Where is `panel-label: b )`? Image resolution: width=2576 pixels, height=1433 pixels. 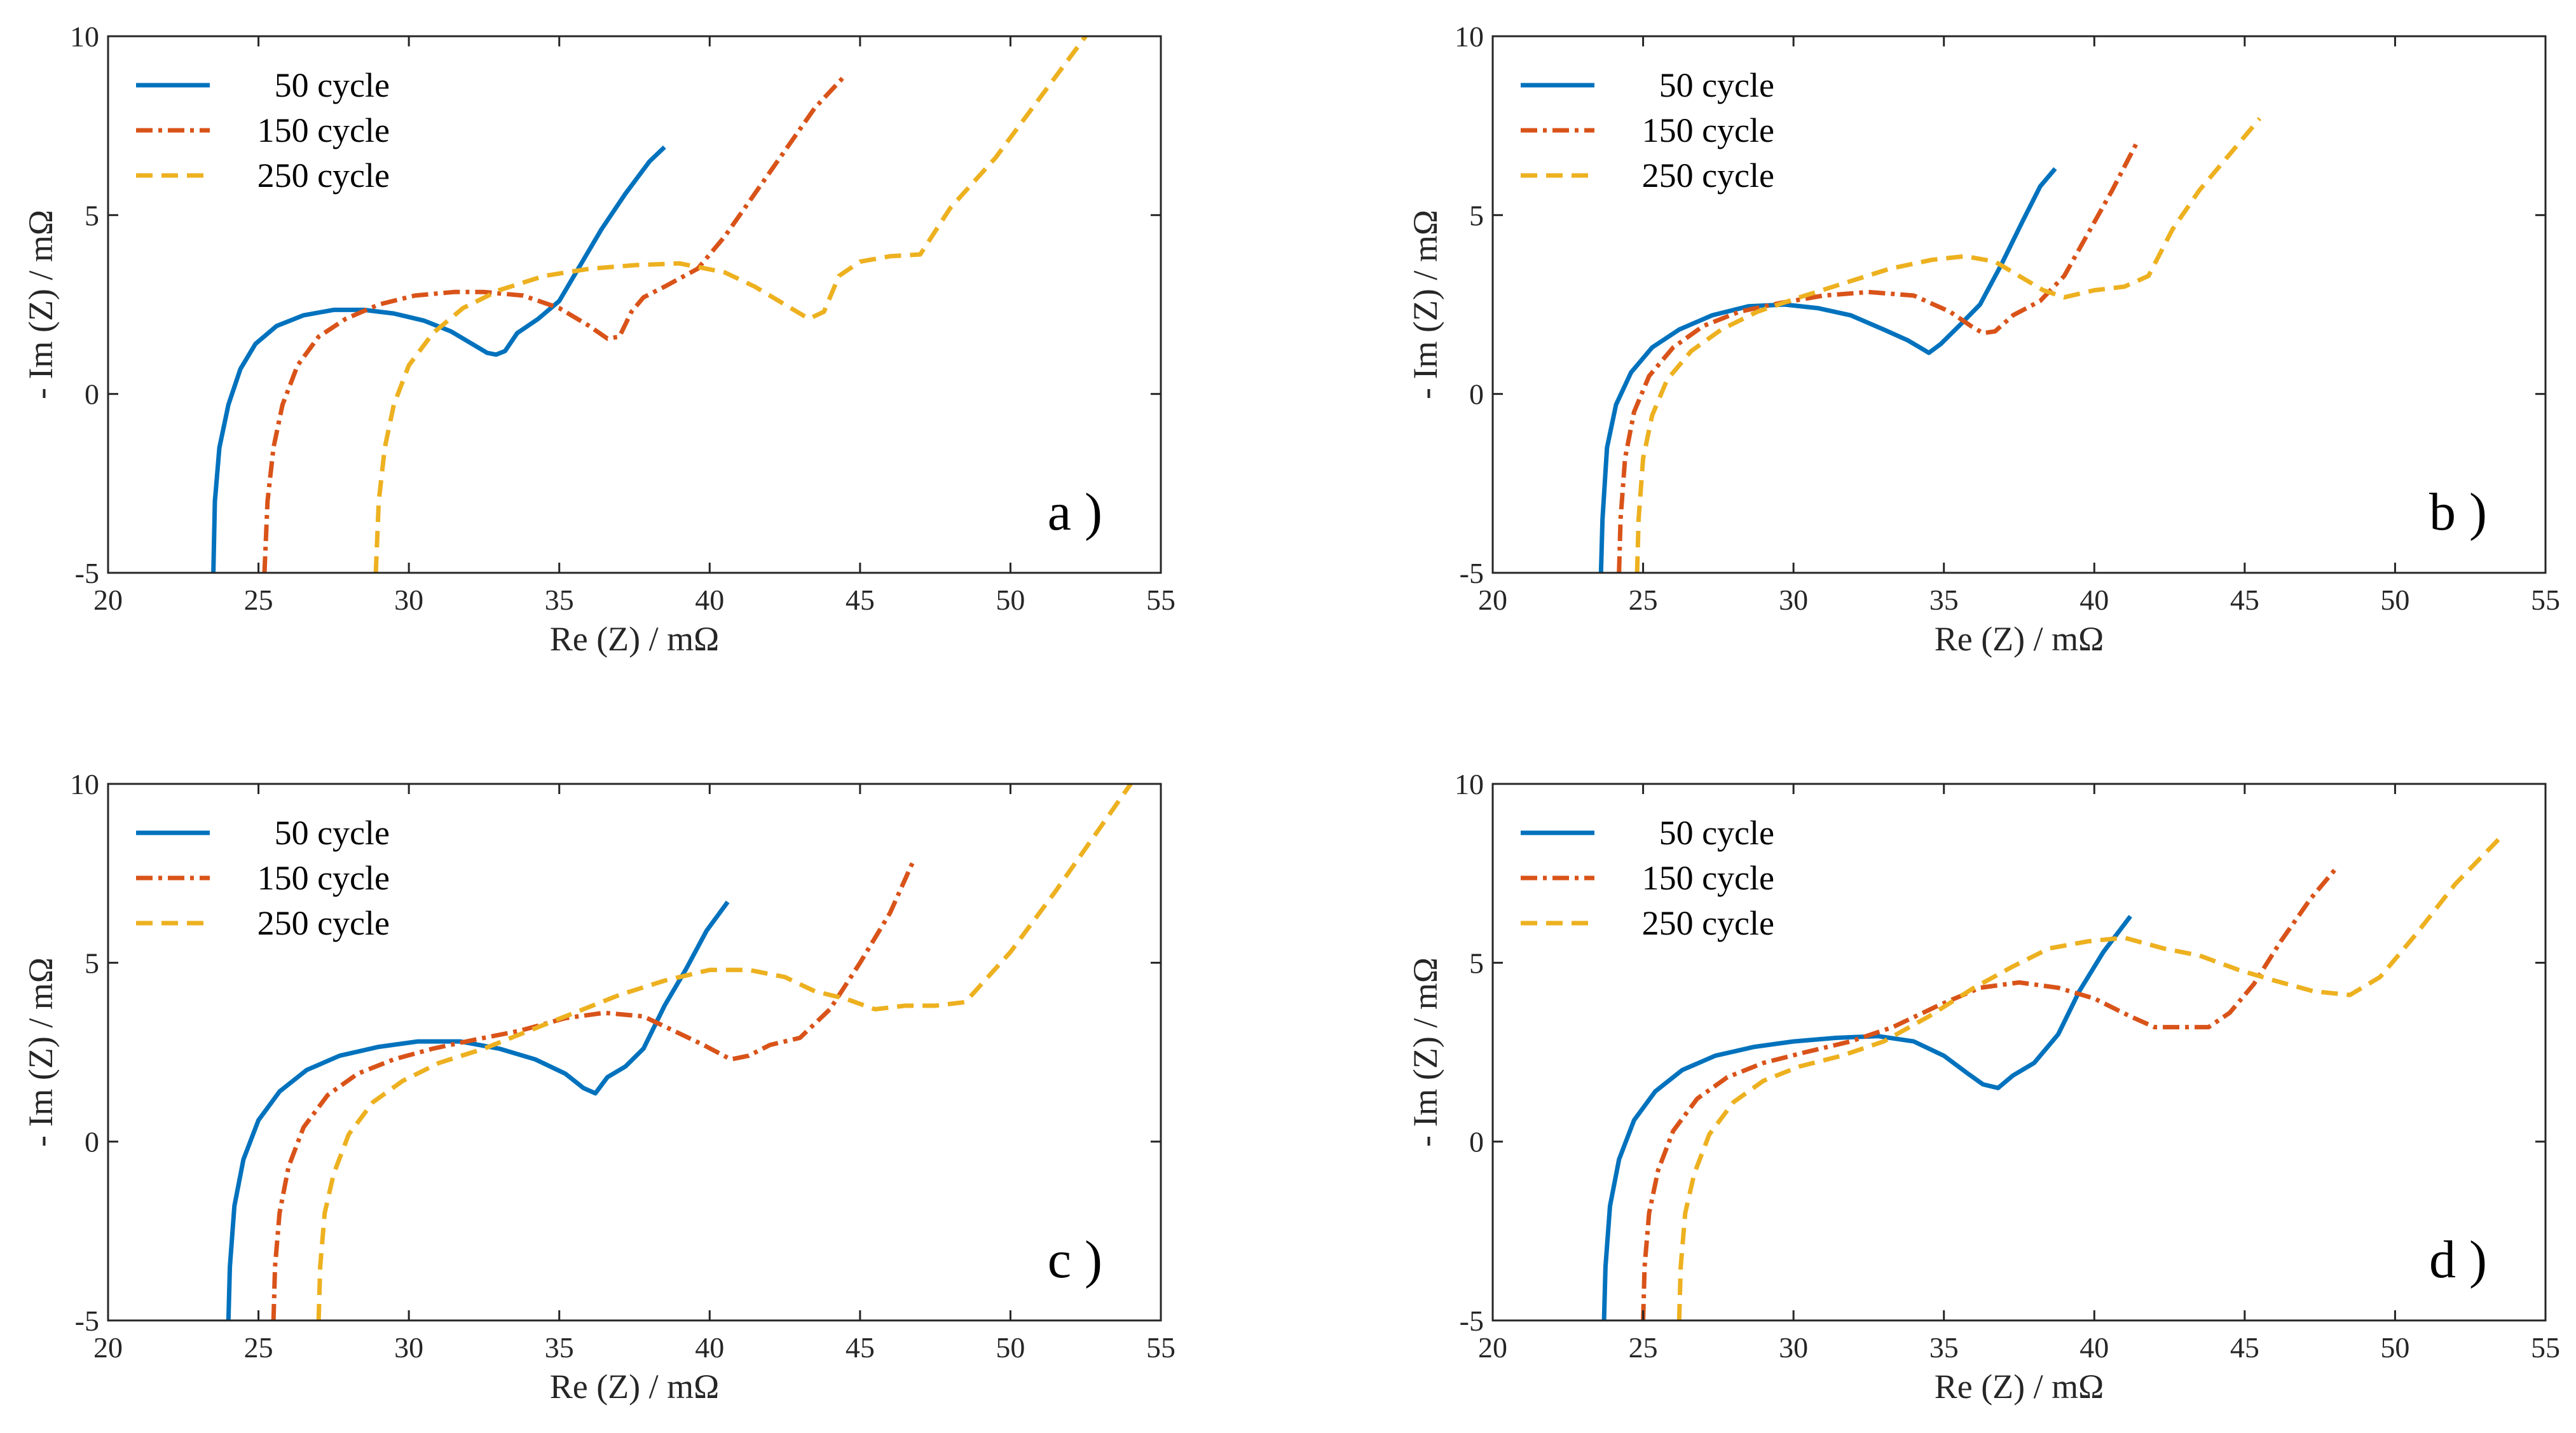
panel-label: b ) is located at coordinates (2458, 512).